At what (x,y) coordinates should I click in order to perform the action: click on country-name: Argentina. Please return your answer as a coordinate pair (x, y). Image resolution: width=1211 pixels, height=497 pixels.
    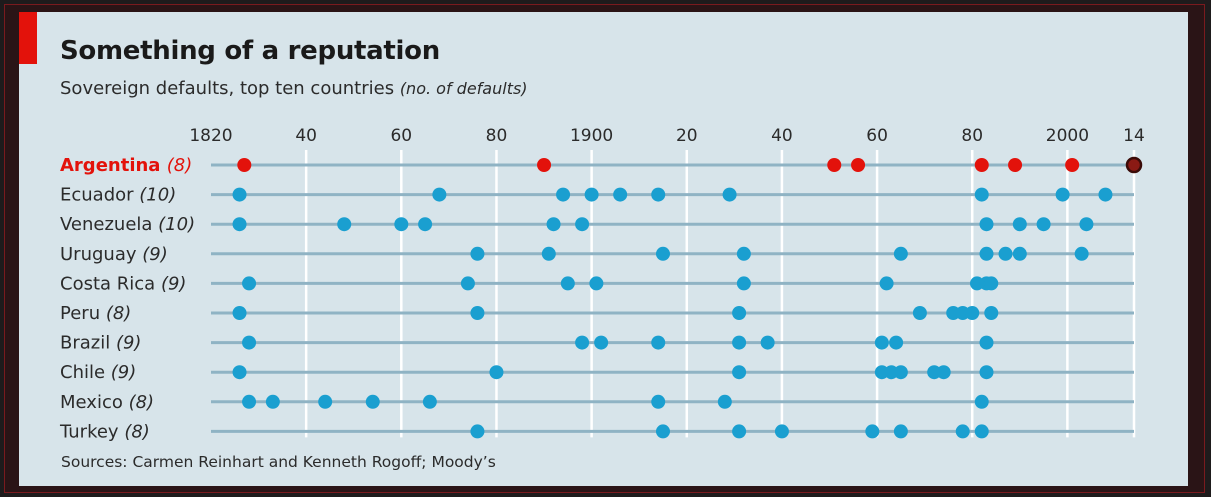
    Looking at the image, I should click on (113, 165).